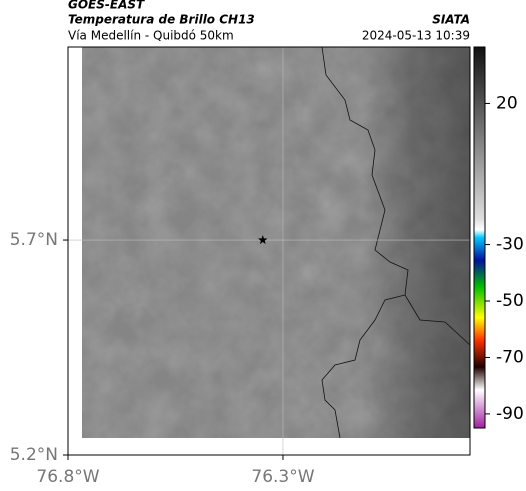 The height and width of the screenshot is (491, 526). I want to click on source: SIATA, so click(451, 20).